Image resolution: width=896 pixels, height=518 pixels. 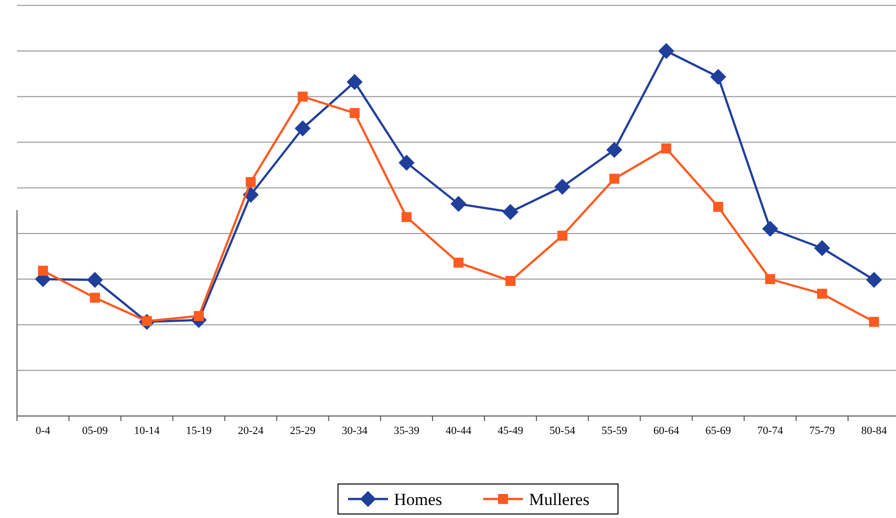 What do you see at coordinates (718, 431) in the screenshot?
I see `x-tick-label: 65-69` at bounding box center [718, 431].